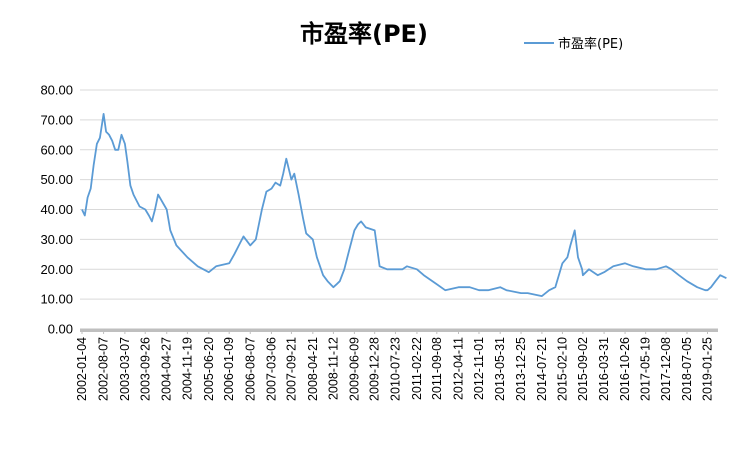  What do you see at coordinates (125, 369) in the screenshot?
I see `x-tick-label: 2003-03-07` at bounding box center [125, 369].